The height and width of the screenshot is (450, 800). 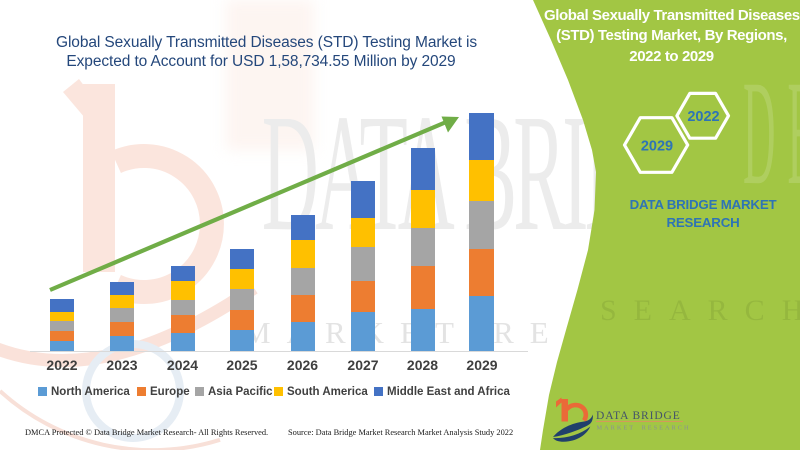 I want to click on svg-text: MARKET RESEARCH, so click(x=644, y=428).